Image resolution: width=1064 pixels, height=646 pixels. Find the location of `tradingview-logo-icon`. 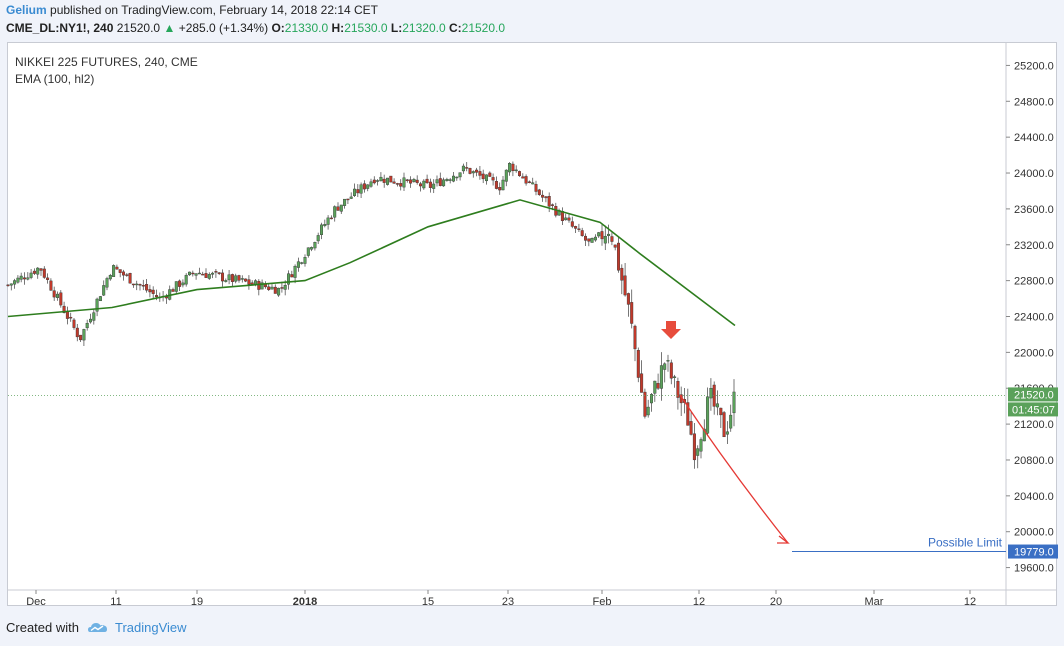

tradingview-logo-icon is located at coordinates (97, 627).